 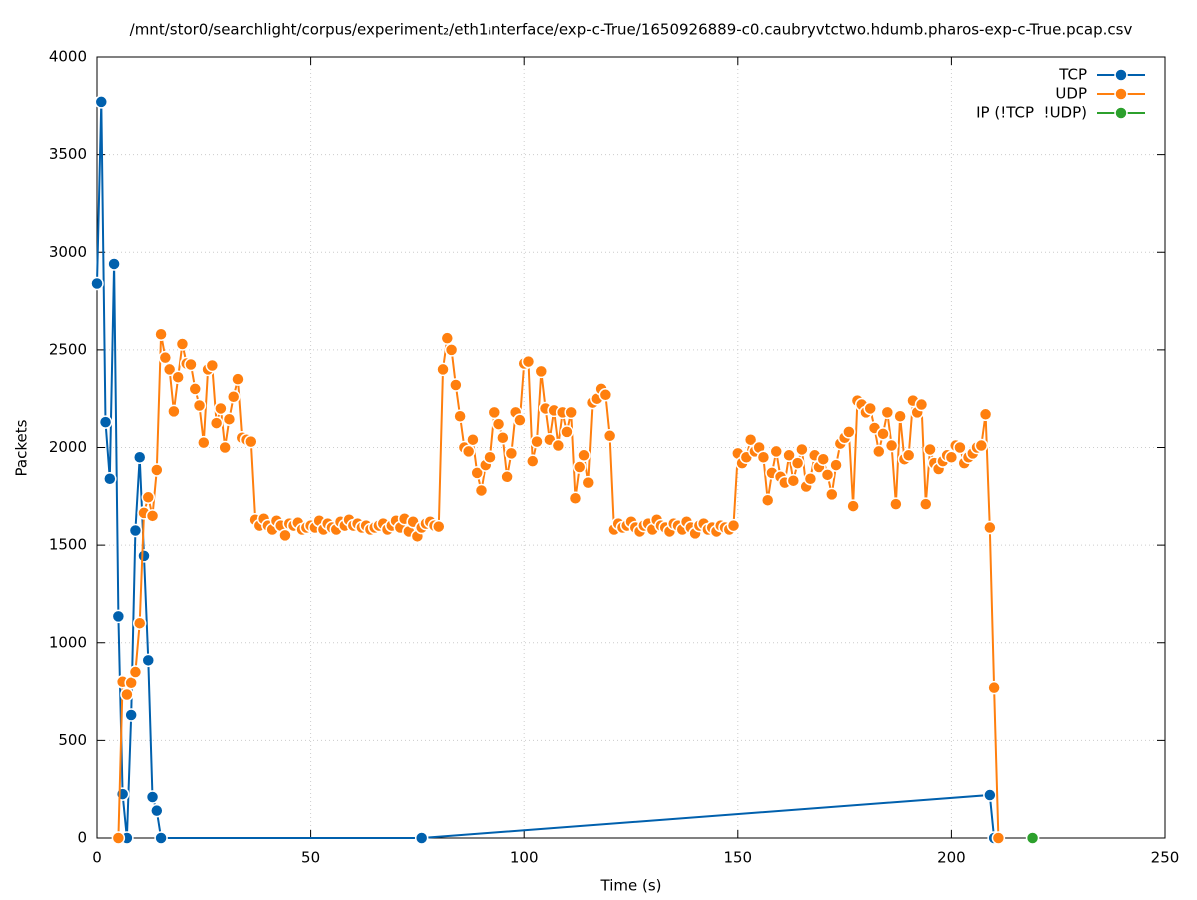 What do you see at coordinates (82, 838) in the screenshot?
I see `y-tick-label: 0` at bounding box center [82, 838].